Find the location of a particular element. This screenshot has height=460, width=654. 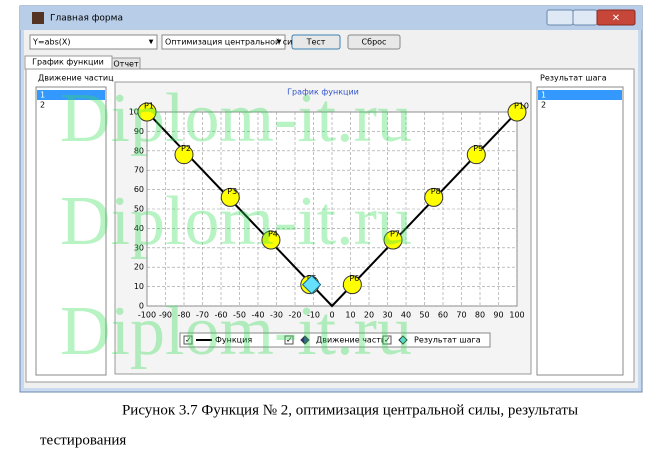

y-tick-label: 30 is located at coordinates (139, 247).